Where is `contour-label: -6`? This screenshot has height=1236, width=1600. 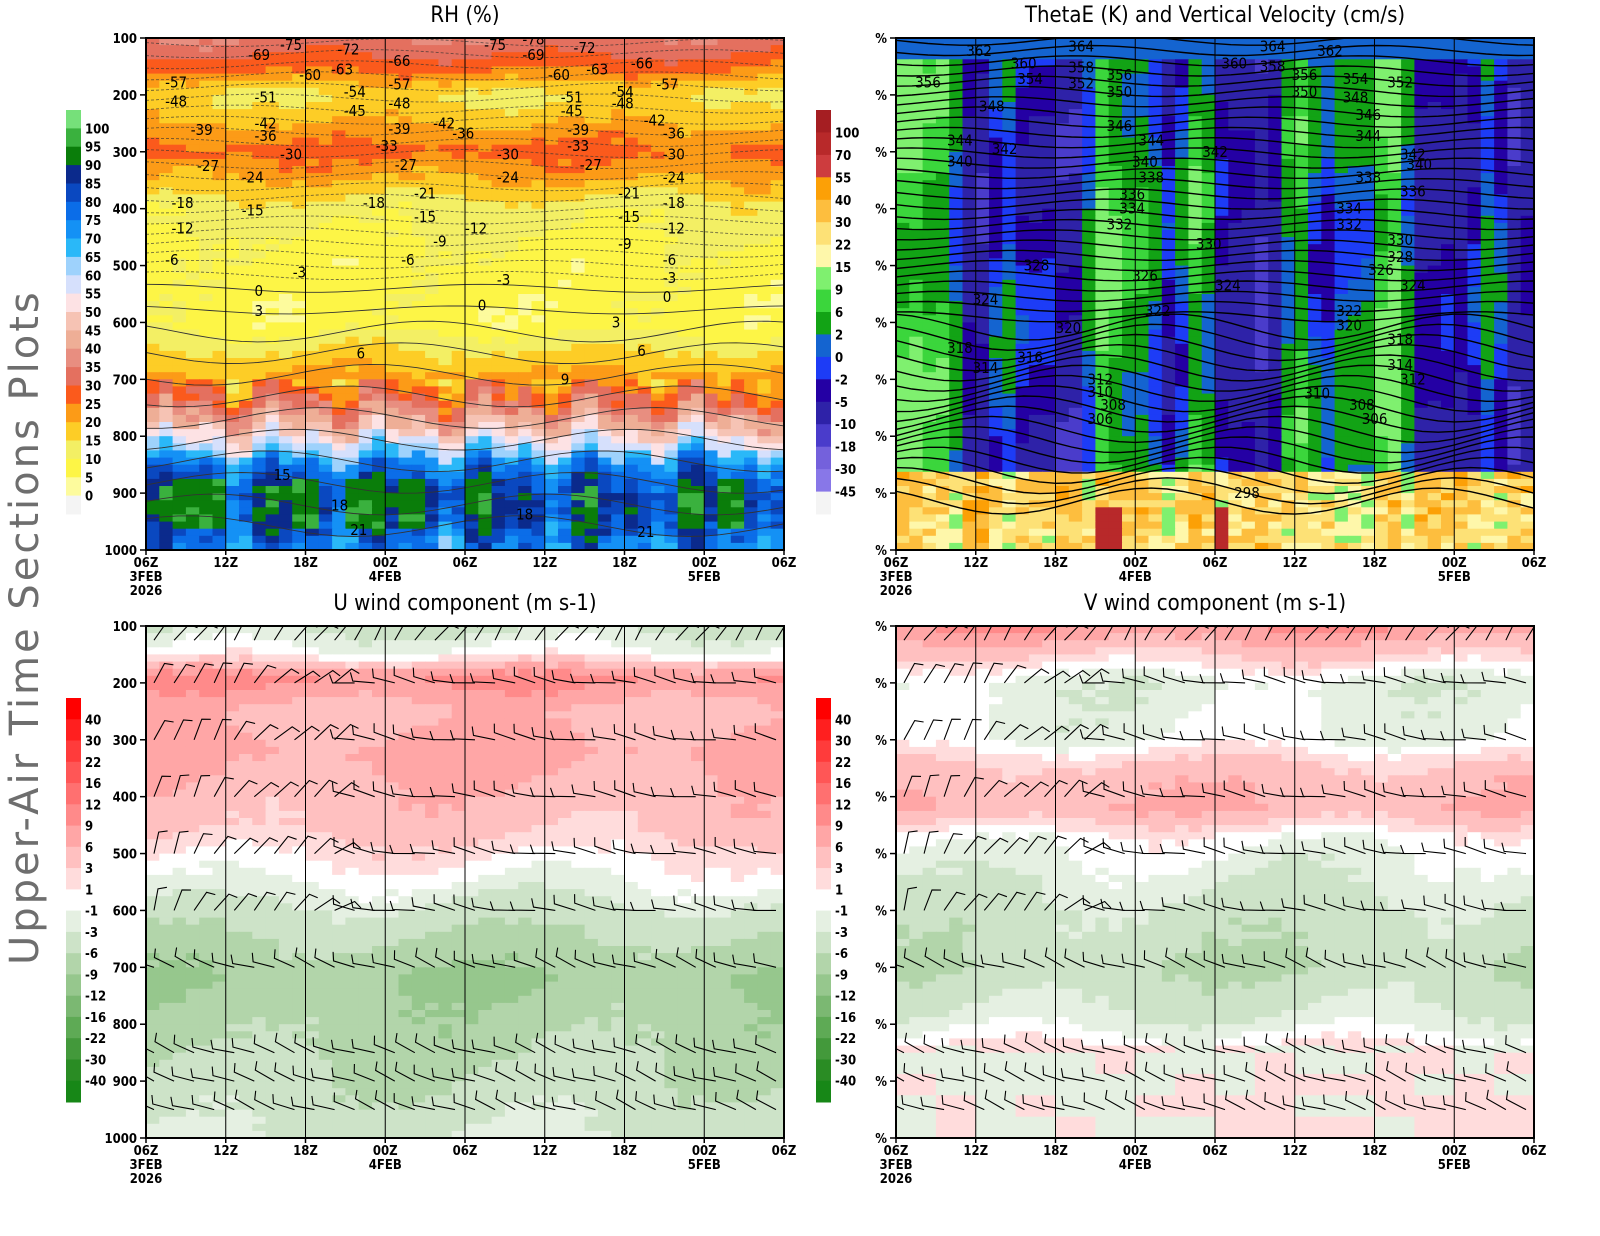
contour-label: -6 is located at coordinates (407, 260).